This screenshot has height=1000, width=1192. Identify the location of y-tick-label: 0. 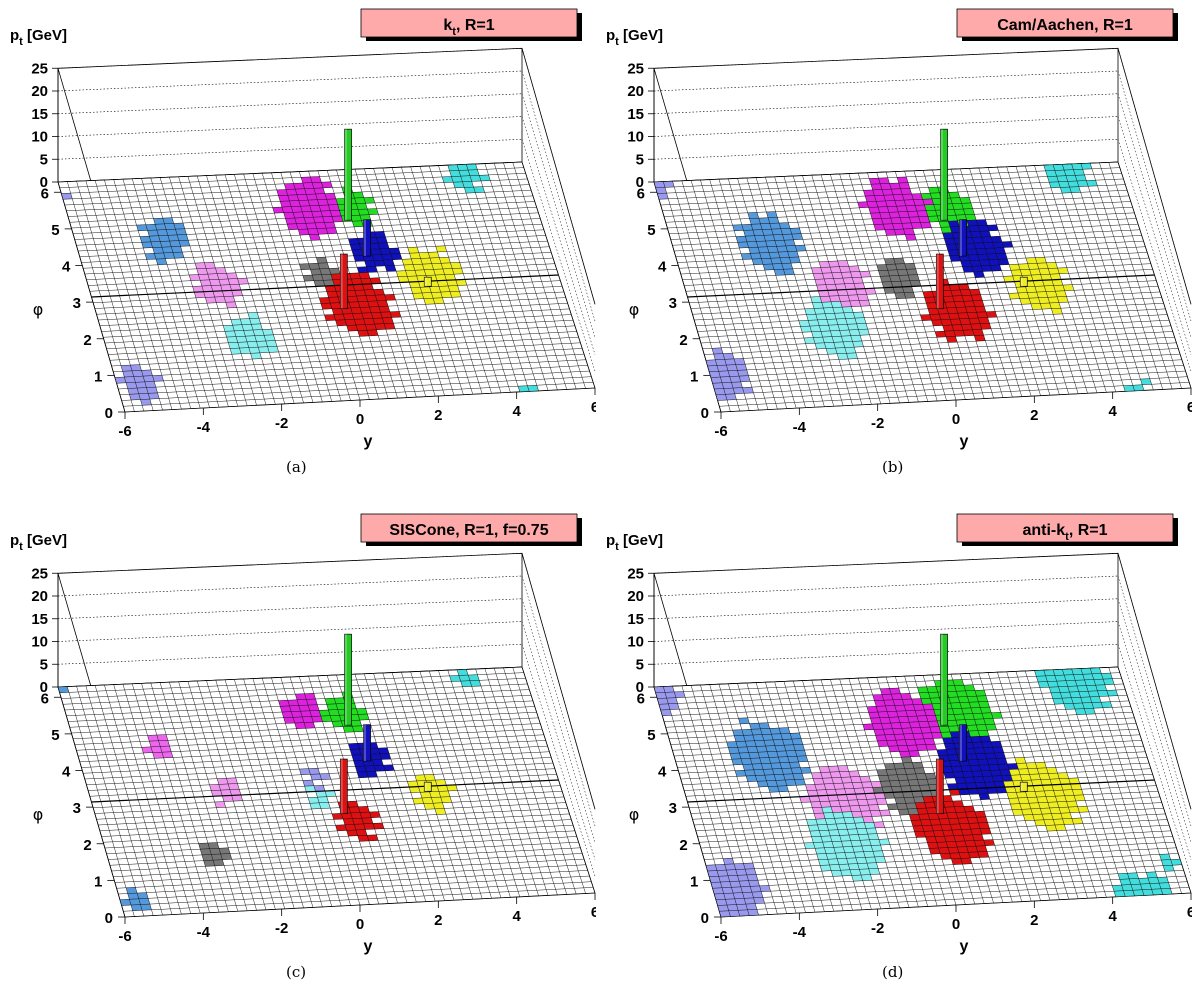
(705, 918).